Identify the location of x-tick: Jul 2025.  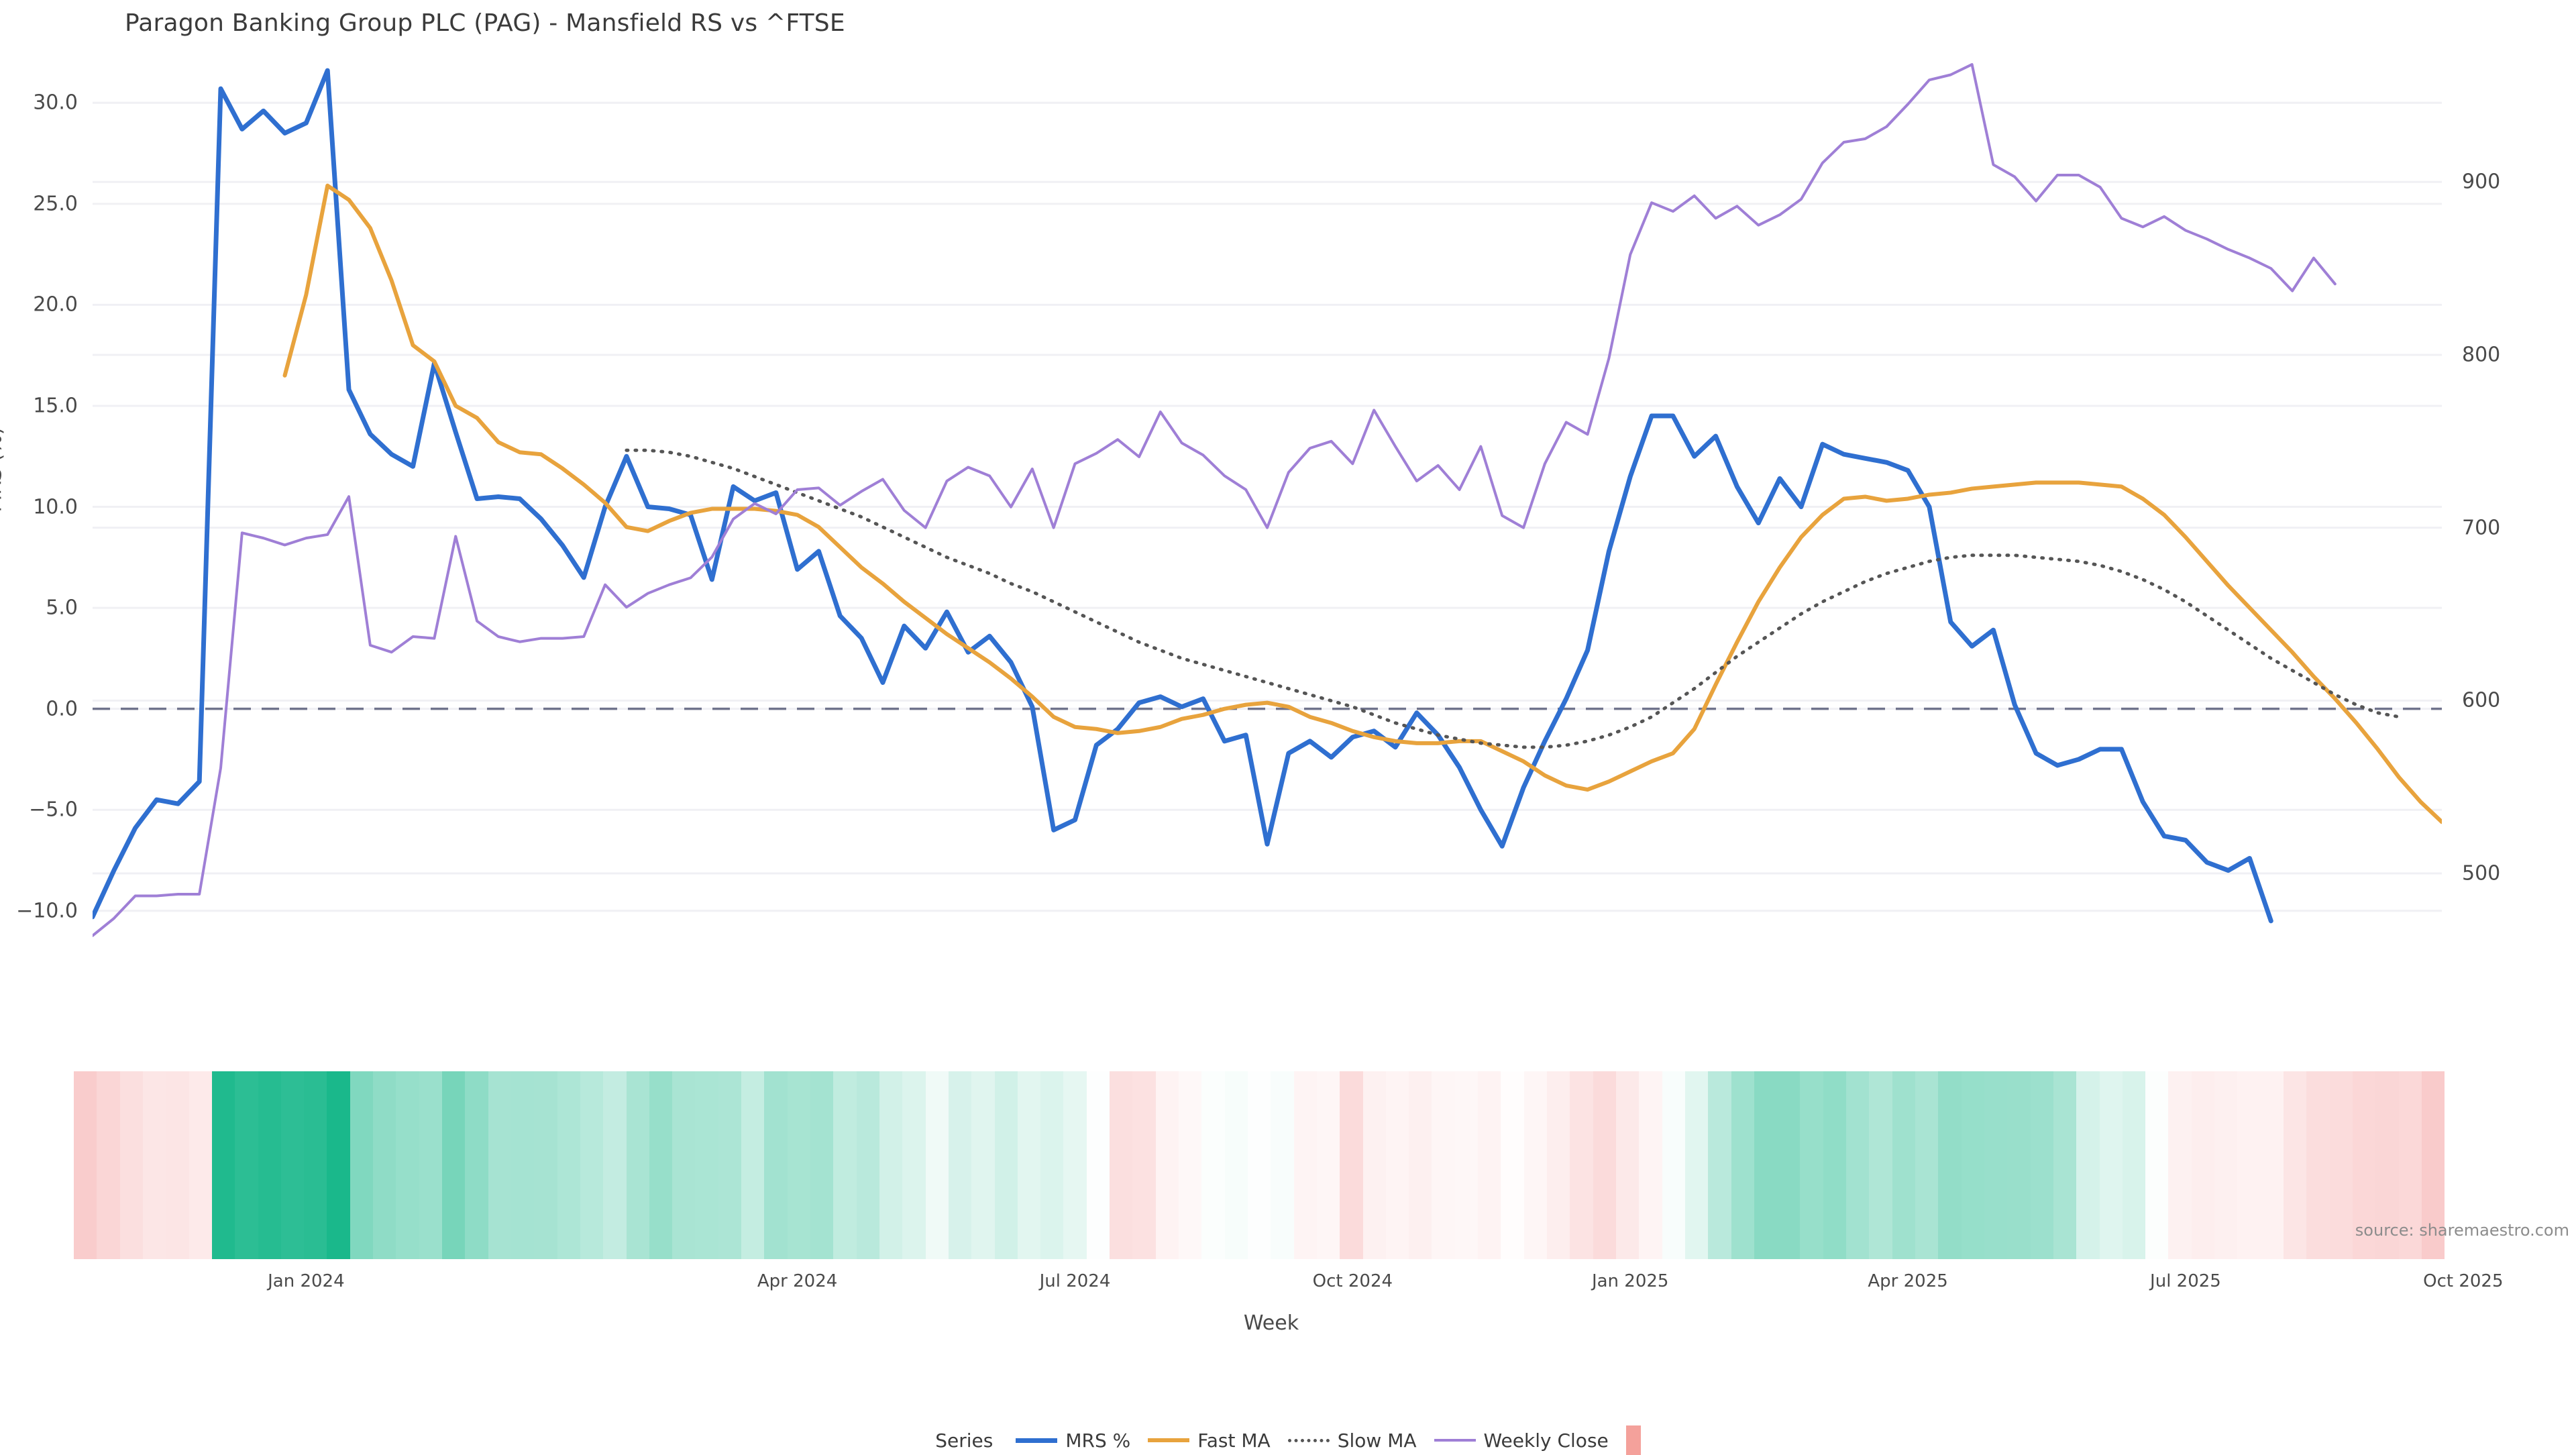
(2185, 1281).